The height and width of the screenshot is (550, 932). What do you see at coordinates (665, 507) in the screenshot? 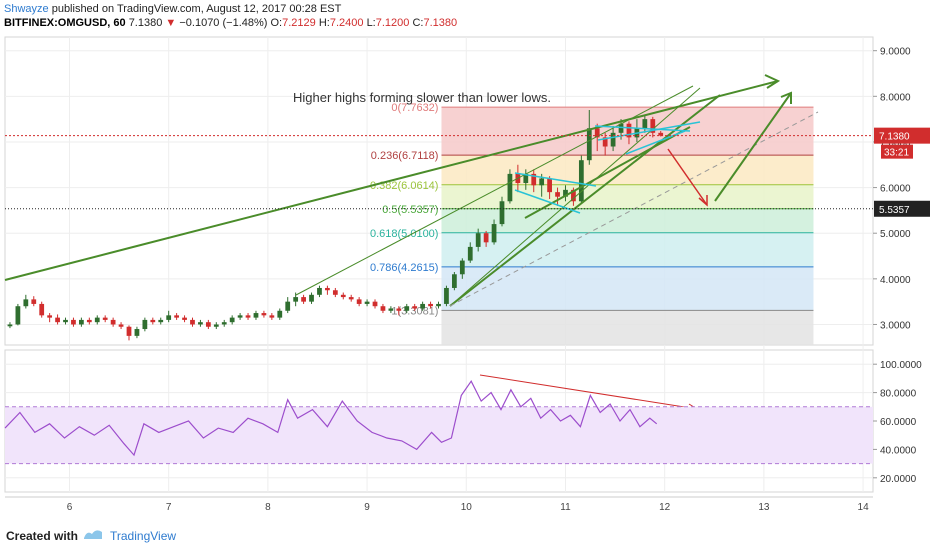
I see `time-tick-label: 12` at bounding box center [665, 507].